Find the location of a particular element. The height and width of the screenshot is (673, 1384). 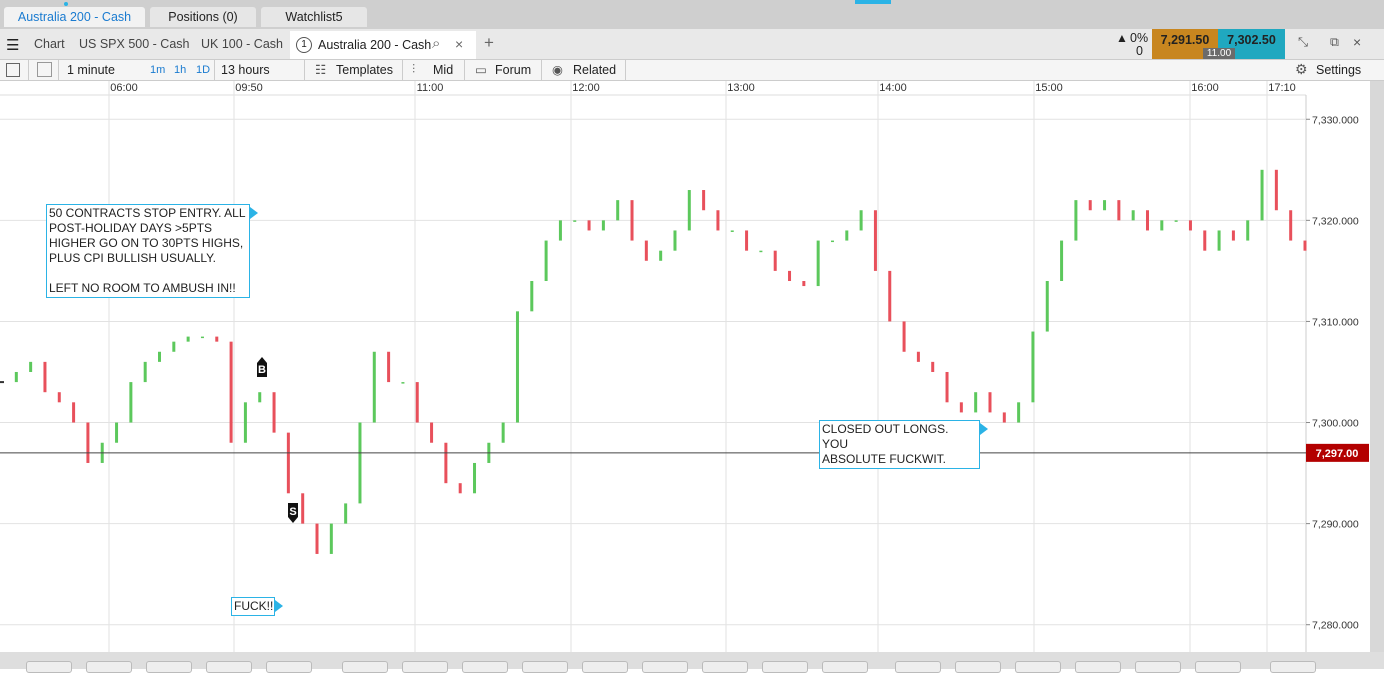

settings: Settings is located at coordinates (1339, 70).